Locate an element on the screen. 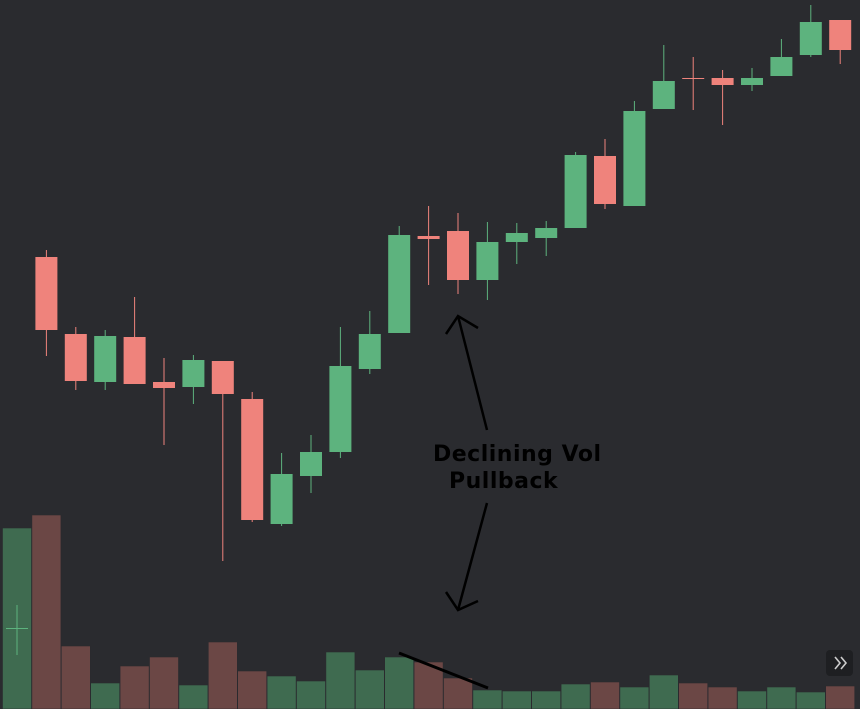  trend-line is located at coordinates (443, 670).